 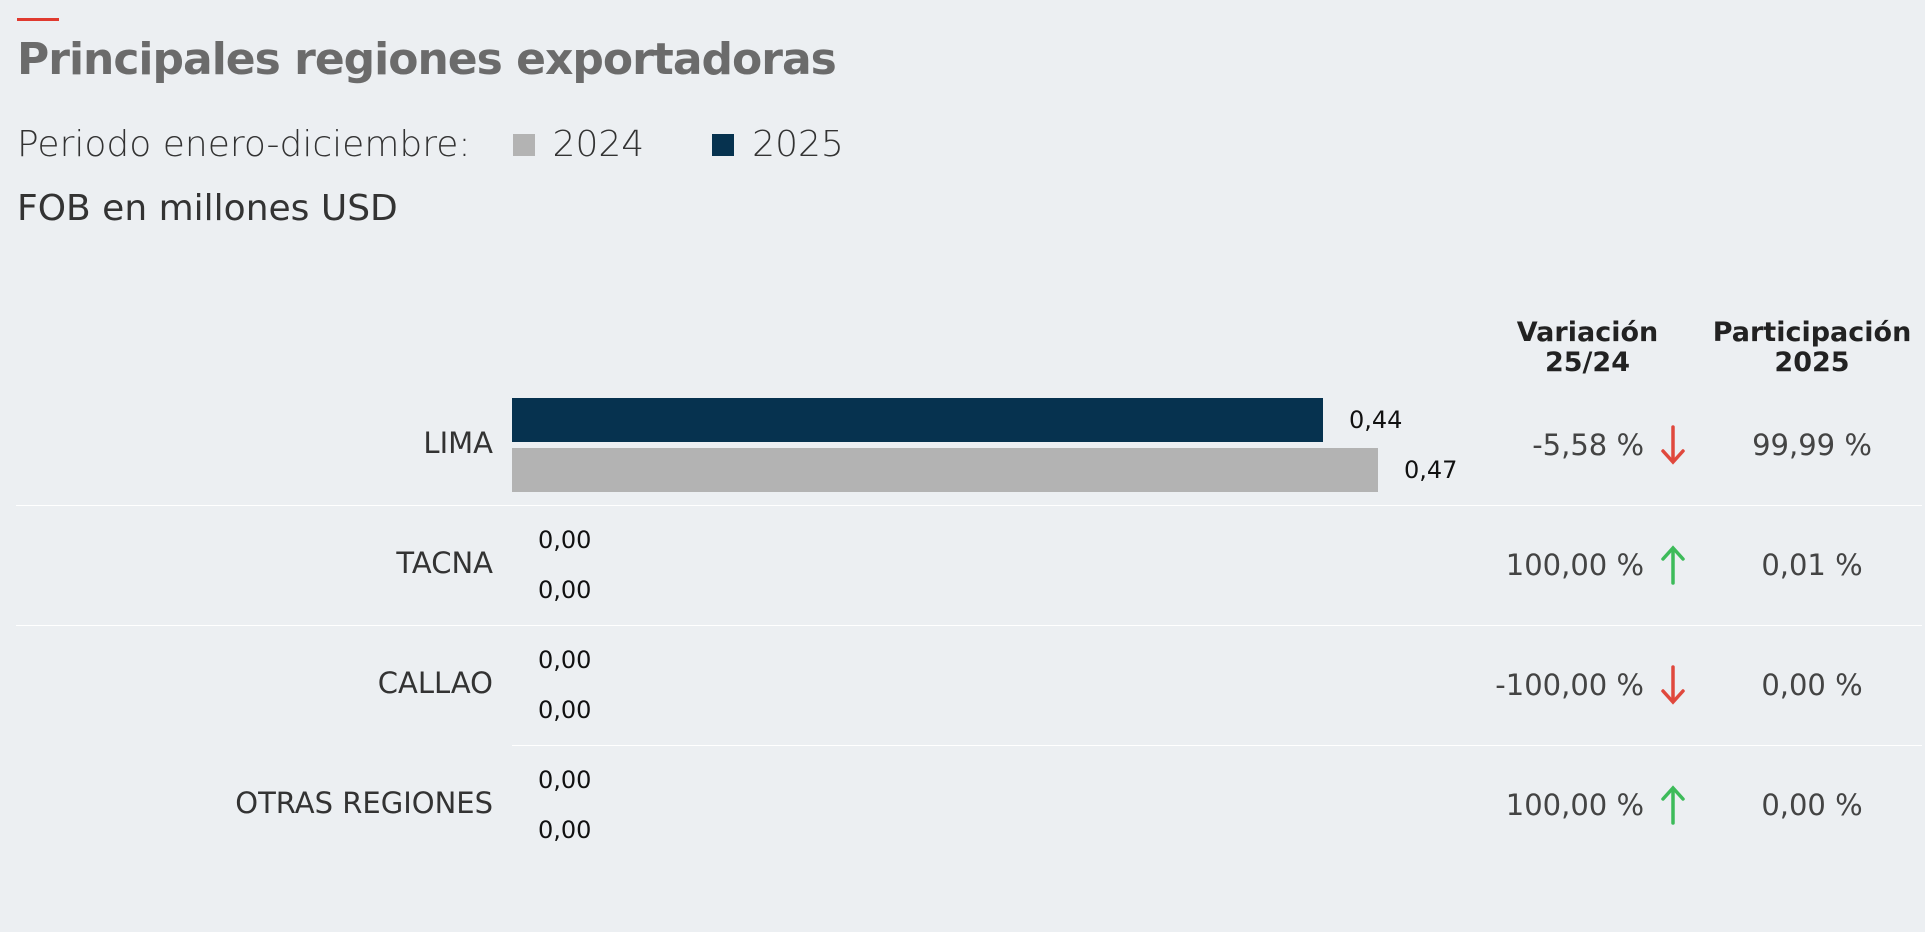 I want to click on share-header-line2: 2025, so click(x=1812, y=362).